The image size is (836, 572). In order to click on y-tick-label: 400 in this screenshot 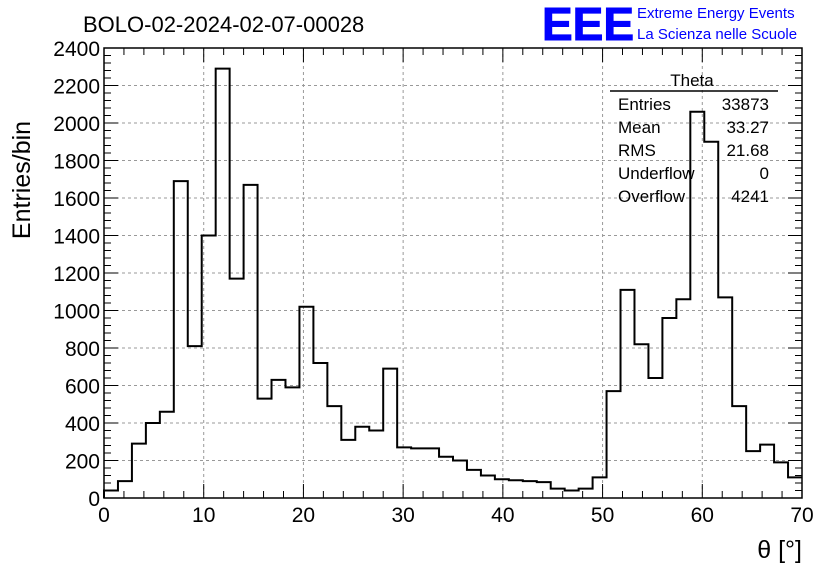, I will do `click(82, 424)`.